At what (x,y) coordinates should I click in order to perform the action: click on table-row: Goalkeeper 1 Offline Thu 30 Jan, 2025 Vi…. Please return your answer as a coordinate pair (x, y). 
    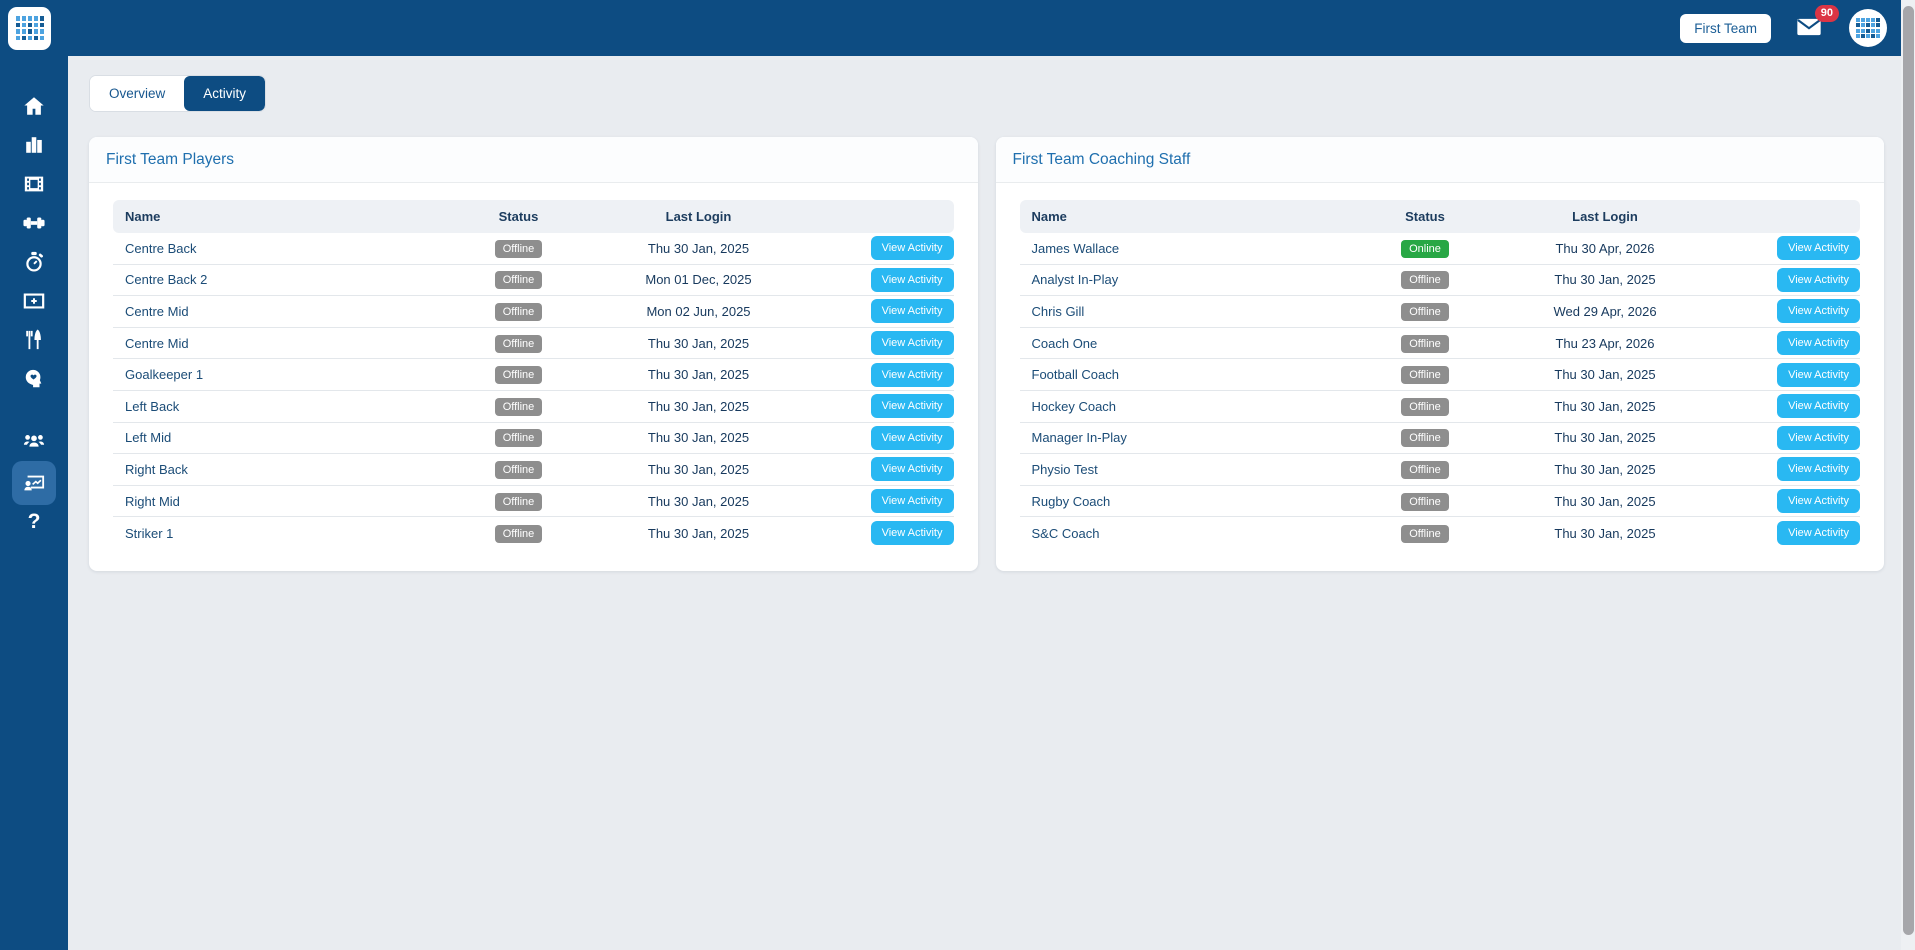
    Looking at the image, I should click on (533, 375).